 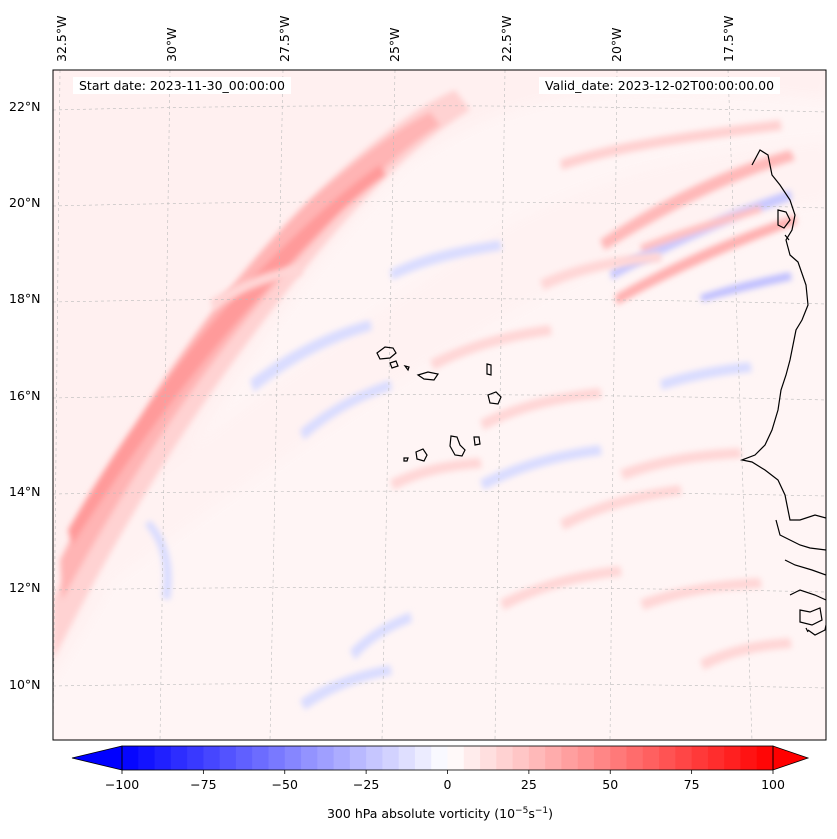 I want to click on colorbar-tick-label: −50, so click(x=285, y=784).